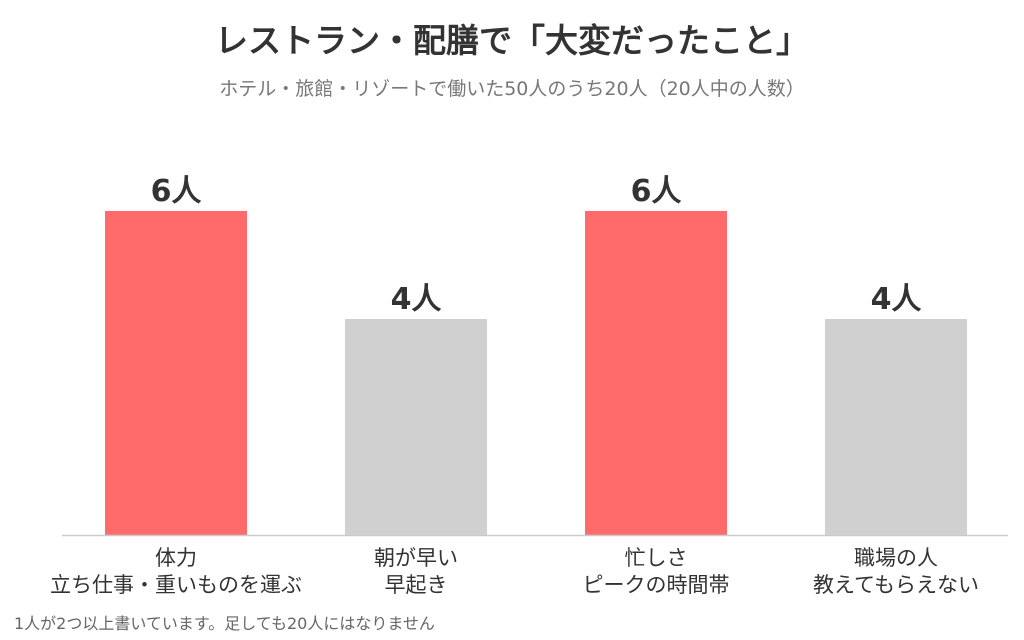 The height and width of the screenshot is (640, 1024). Describe the element at coordinates (656, 585) in the screenshot. I see `category-label: ピークの時間帯` at that location.